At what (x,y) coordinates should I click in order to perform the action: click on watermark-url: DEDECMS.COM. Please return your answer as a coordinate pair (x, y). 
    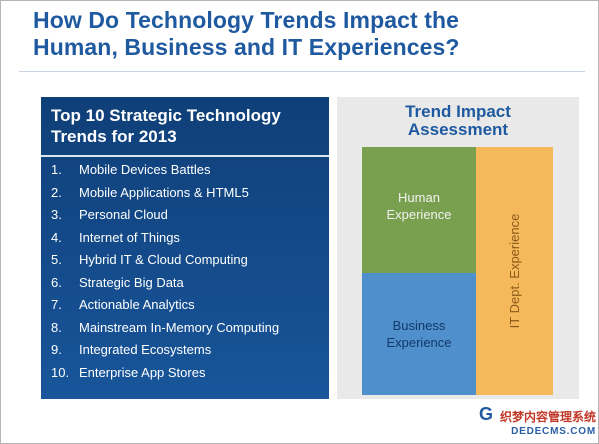
    Looking at the image, I should click on (553, 431).